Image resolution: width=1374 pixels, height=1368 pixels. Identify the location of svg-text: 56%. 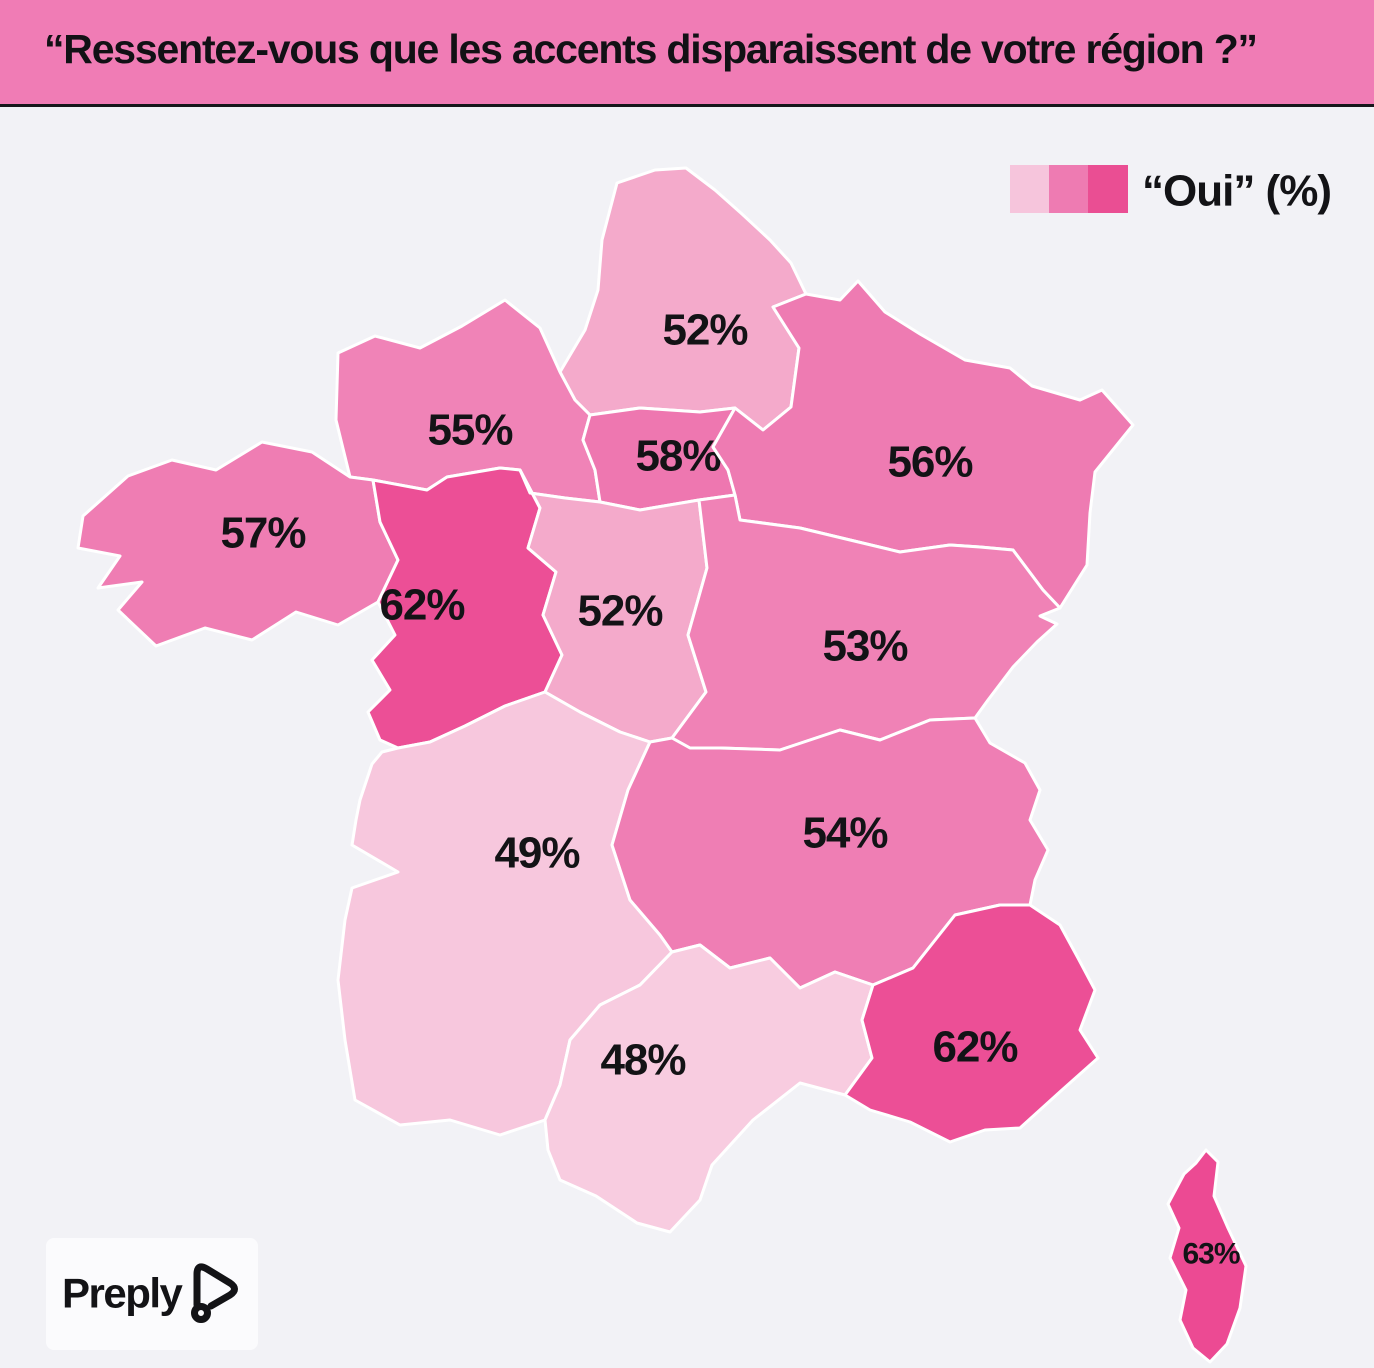
(929, 462).